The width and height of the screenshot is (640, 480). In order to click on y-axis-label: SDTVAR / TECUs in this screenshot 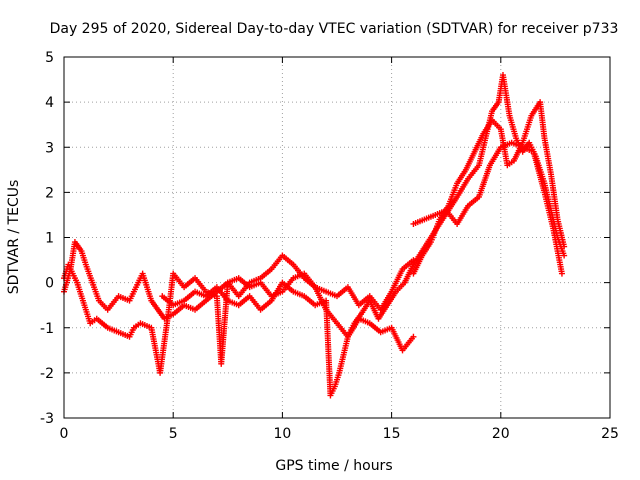, I will do `click(14, 237)`.